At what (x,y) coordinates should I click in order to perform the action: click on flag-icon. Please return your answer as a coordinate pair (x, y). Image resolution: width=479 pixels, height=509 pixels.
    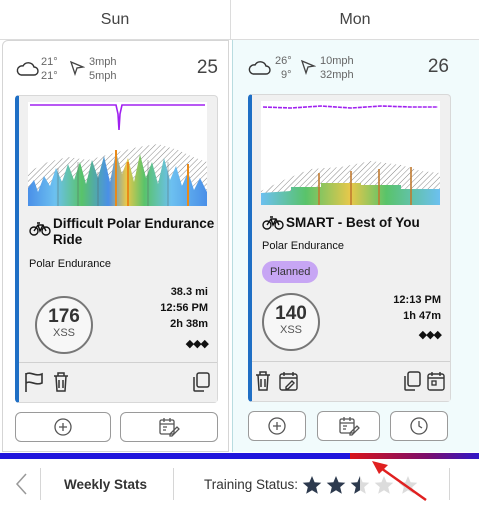
    Looking at the image, I should click on (34, 382).